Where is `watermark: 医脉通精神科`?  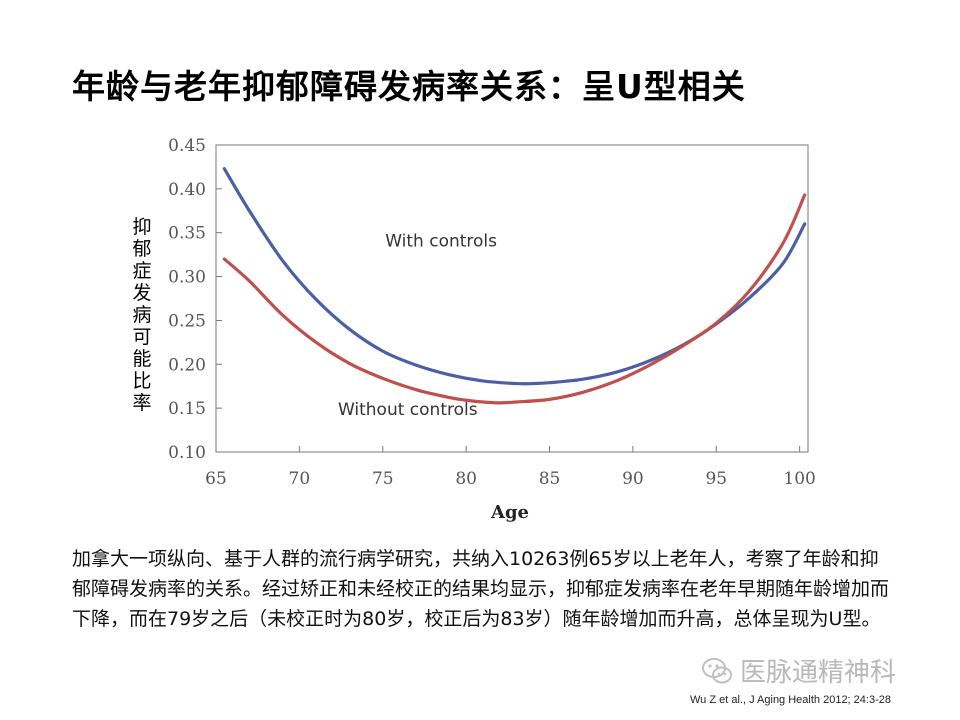
watermark: 医脉通精神科 is located at coordinates (798, 670).